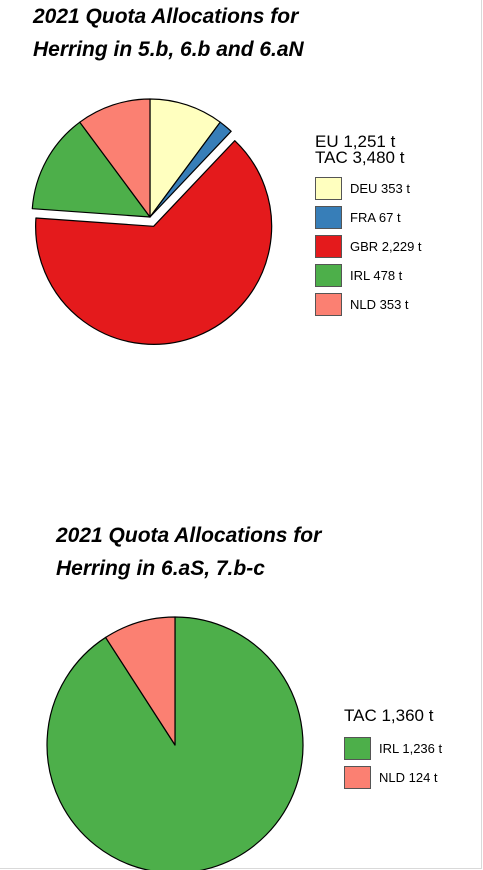  I want to click on chart-2-legend: TAC 1,360 t IRL 1,236 t NLD 124 t, so click(393, 749).